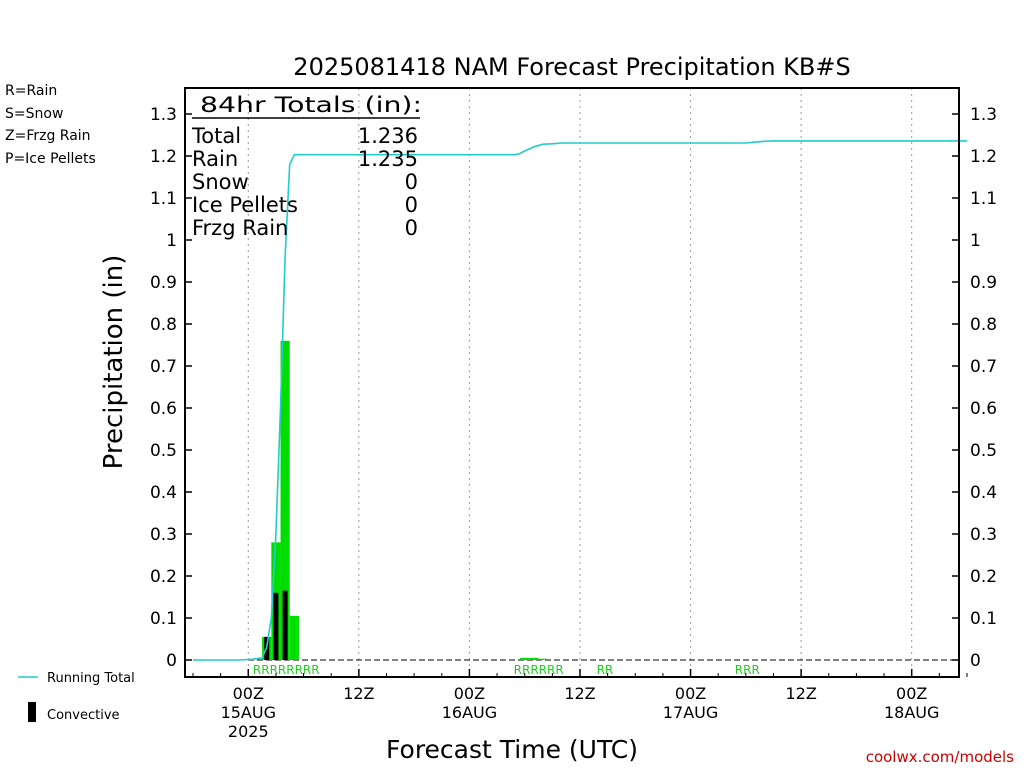 This screenshot has width=1024, height=768. What do you see at coordinates (248, 693) in the screenshot?
I see `x-tick-label-0-0: 00Z` at bounding box center [248, 693].